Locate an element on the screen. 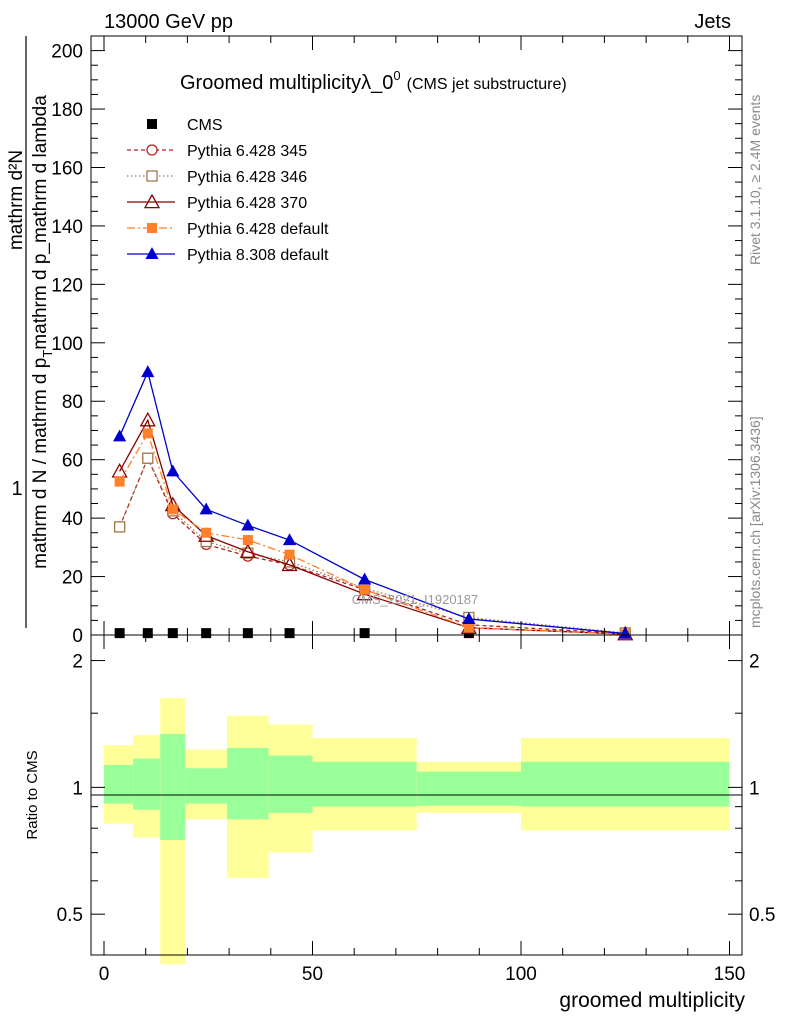 The image size is (786, 1024). ylabel-top: mathrm d²N is located at coordinates (16, 200).